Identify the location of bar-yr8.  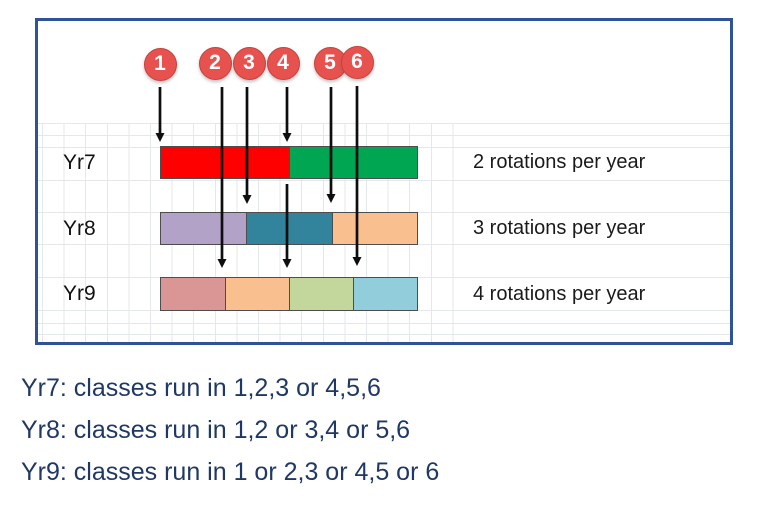
(289, 228).